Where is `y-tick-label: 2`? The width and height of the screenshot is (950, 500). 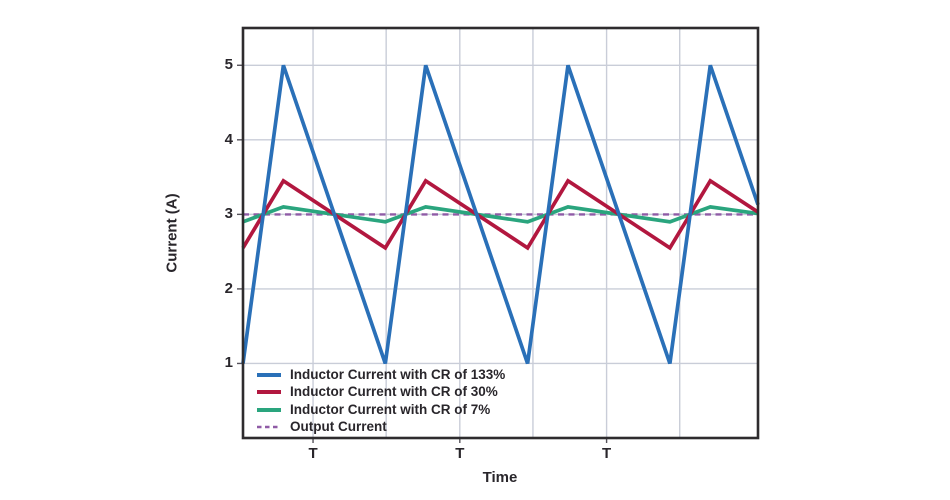
y-tick-label: 2 is located at coordinates (228, 288).